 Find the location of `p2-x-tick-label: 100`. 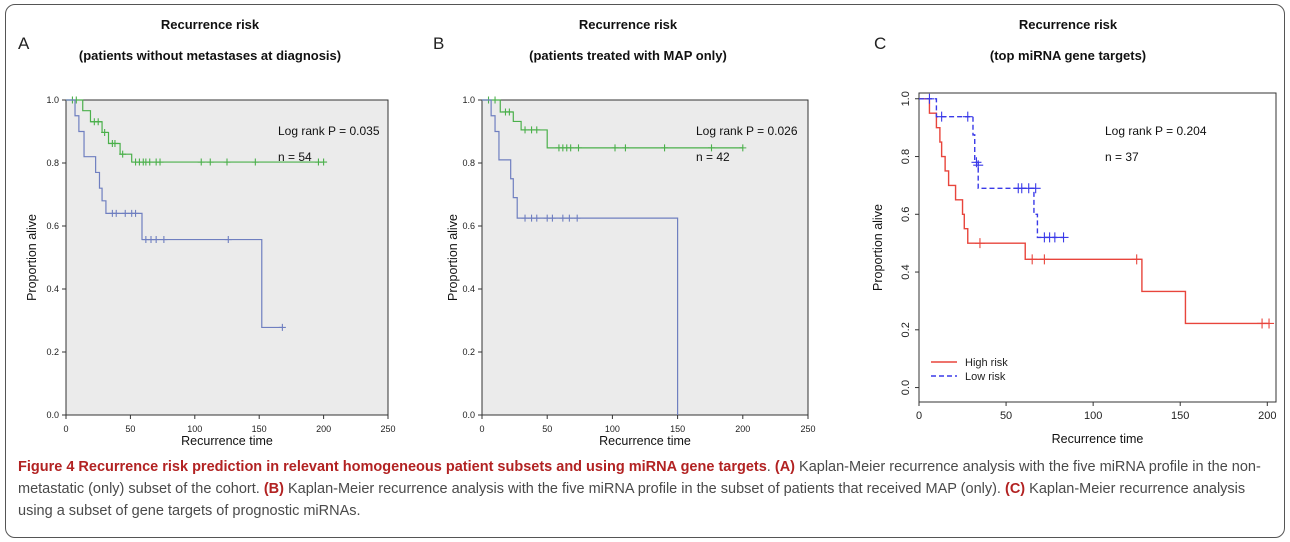

p2-x-tick-label: 100 is located at coordinates (1093, 416).